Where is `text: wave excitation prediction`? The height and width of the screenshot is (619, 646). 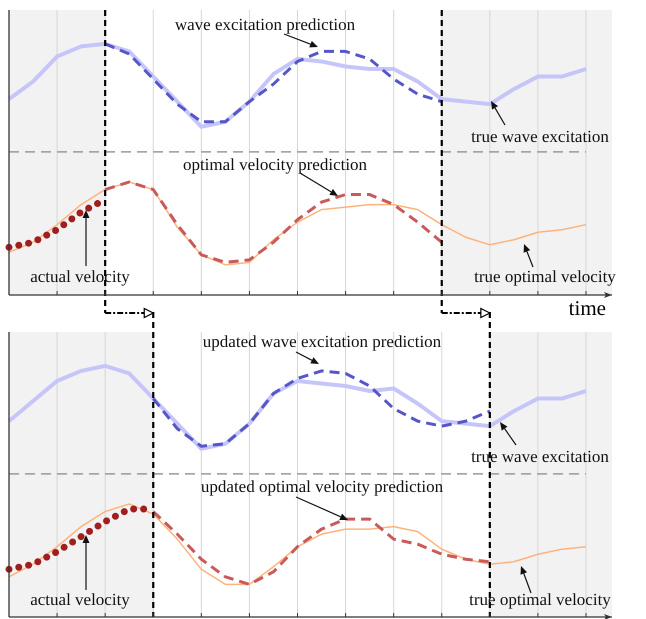
text: wave excitation prediction is located at coordinates (265, 24).